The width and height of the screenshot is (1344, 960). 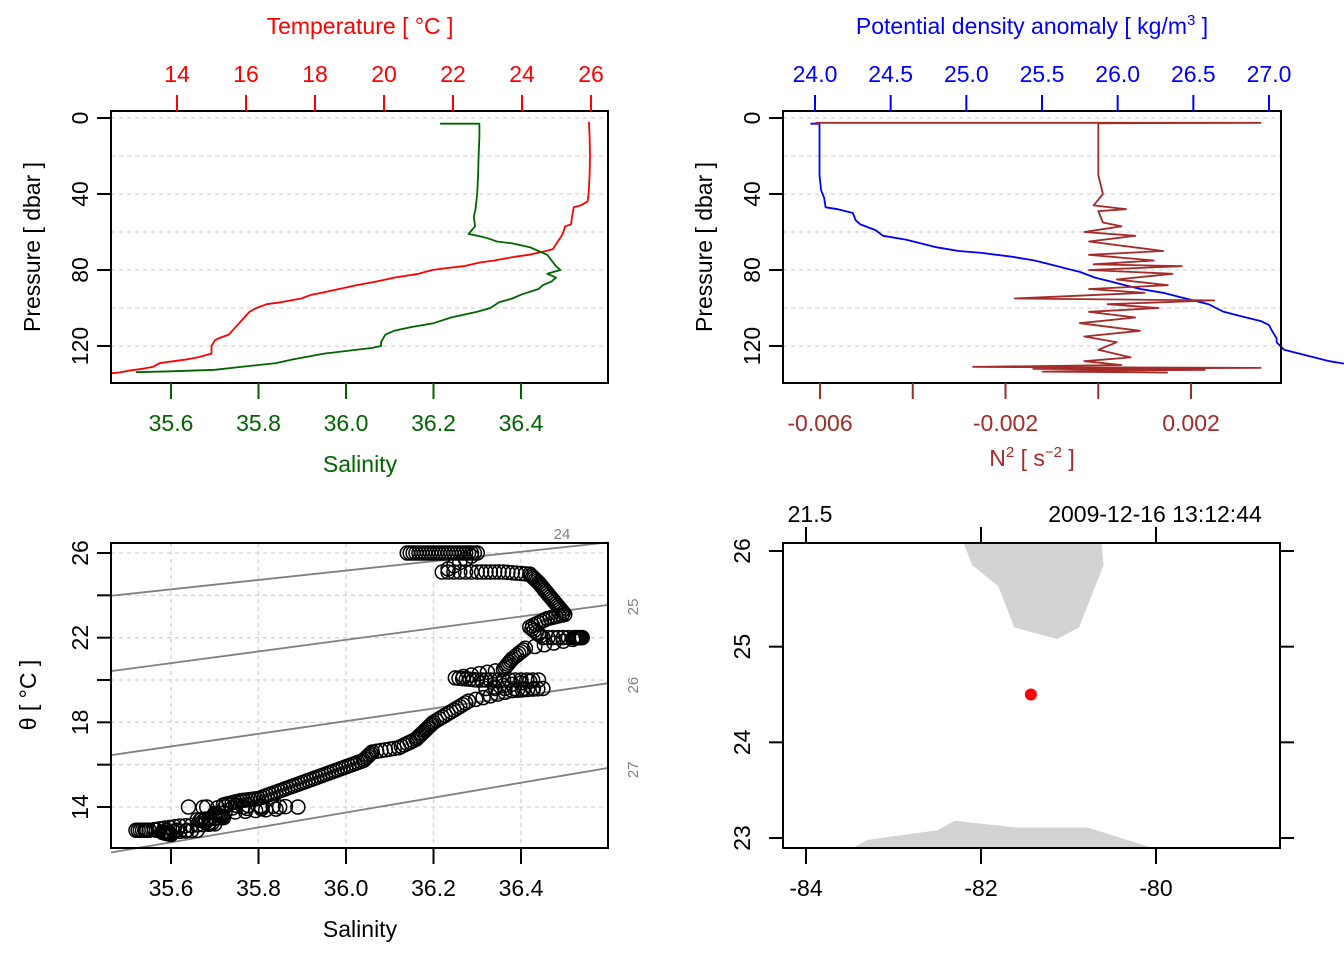 I want to click on x-tick-label: 35.6, so click(x=171, y=888).